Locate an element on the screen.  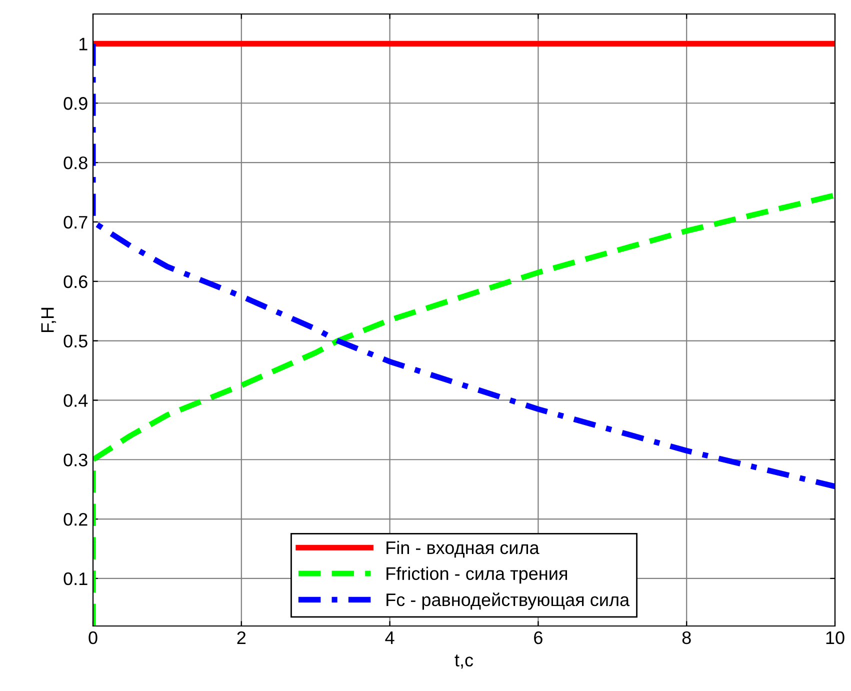
x-axis-title: t,c is located at coordinates (464, 661).